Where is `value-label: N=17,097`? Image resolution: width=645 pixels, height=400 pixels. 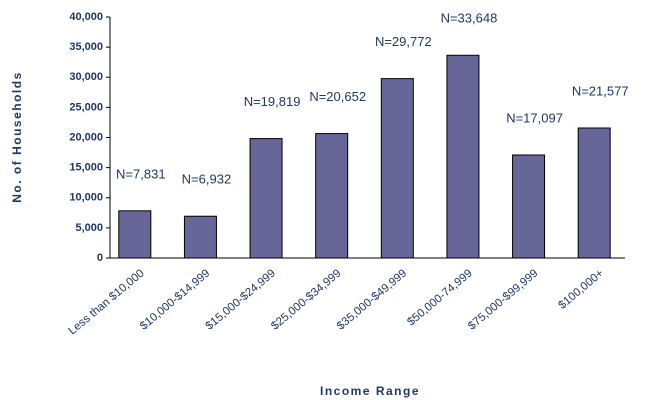
value-label: N=17,097 is located at coordinates (534, 117).